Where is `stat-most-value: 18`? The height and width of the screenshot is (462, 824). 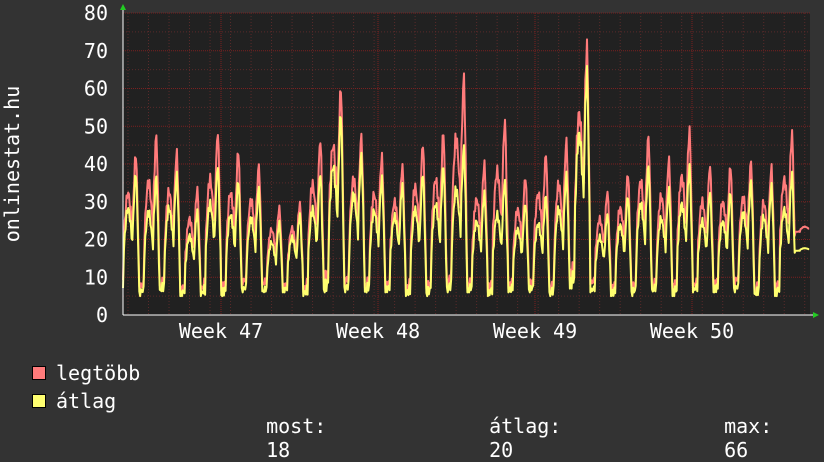 stat-most-value: 18 is located at coordinates (278, 450).